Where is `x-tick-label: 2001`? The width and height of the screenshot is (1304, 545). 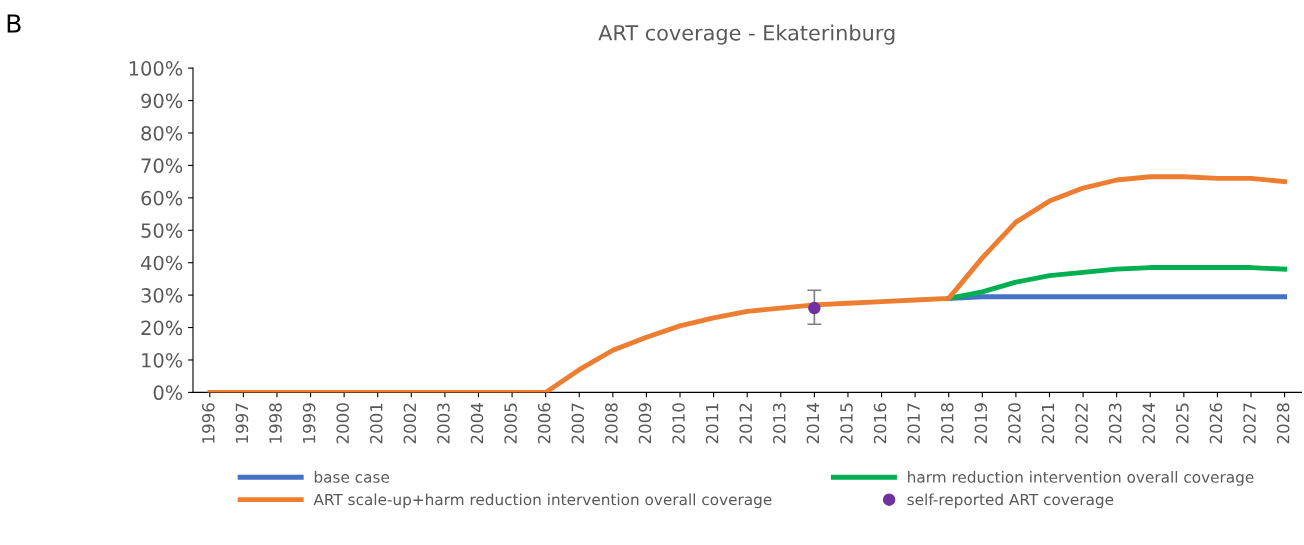 x-tick-label: 2001 is located at coordinates (376, 423).